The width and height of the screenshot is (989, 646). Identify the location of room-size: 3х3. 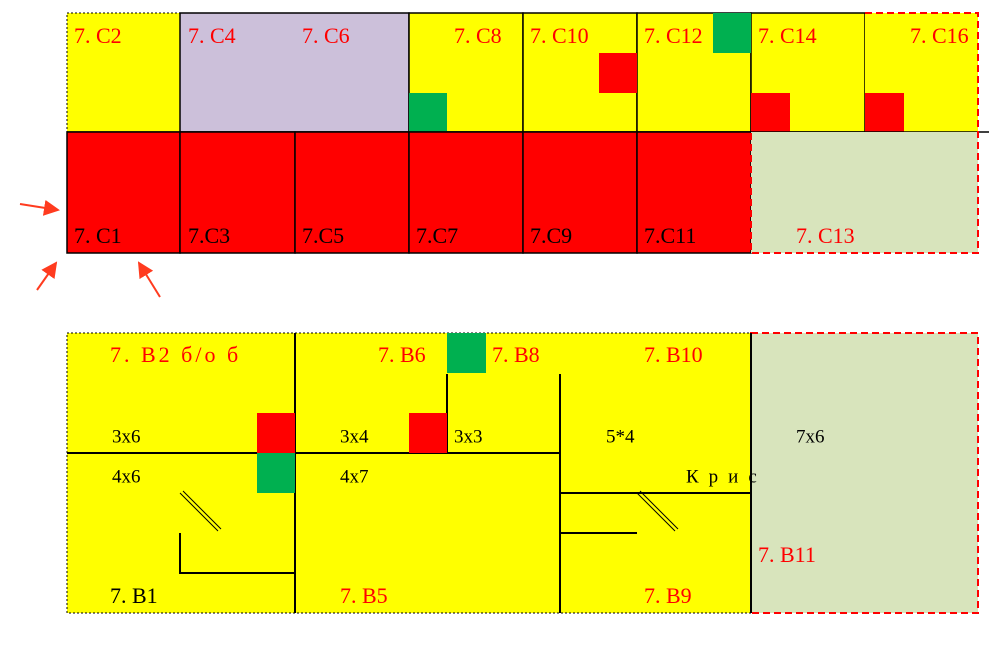
(468, 436).